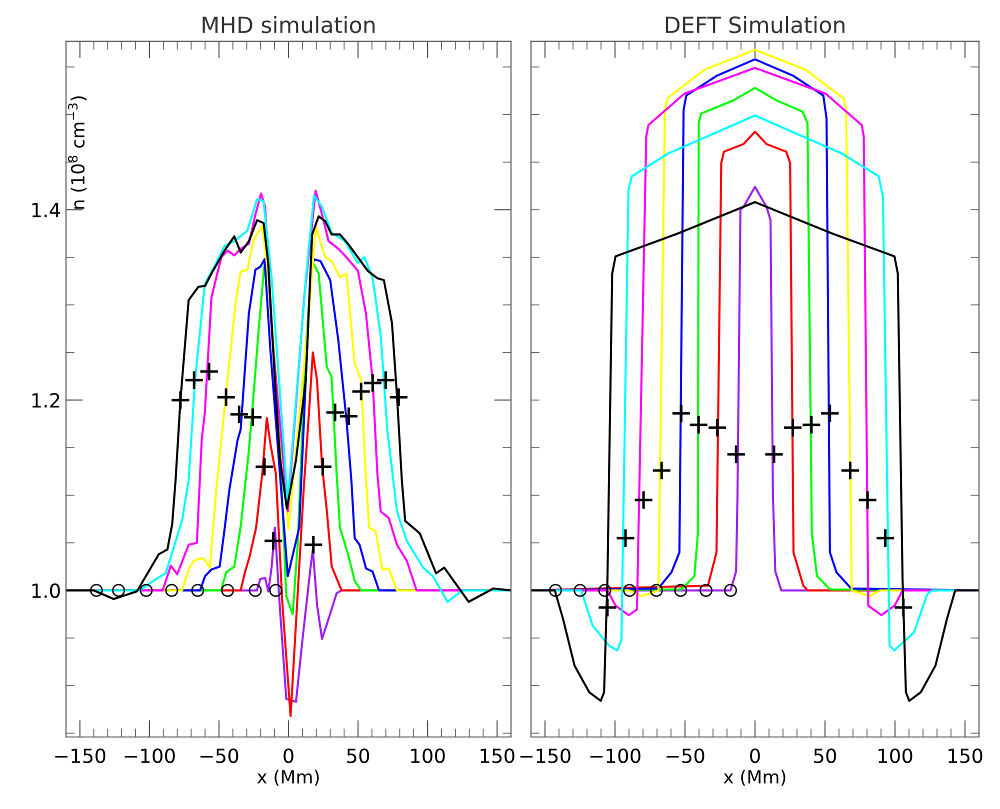 The width and height of the screenshot is (1000, 809). I want to click on chart-title: DEFT Simulation, so click(755, 25).